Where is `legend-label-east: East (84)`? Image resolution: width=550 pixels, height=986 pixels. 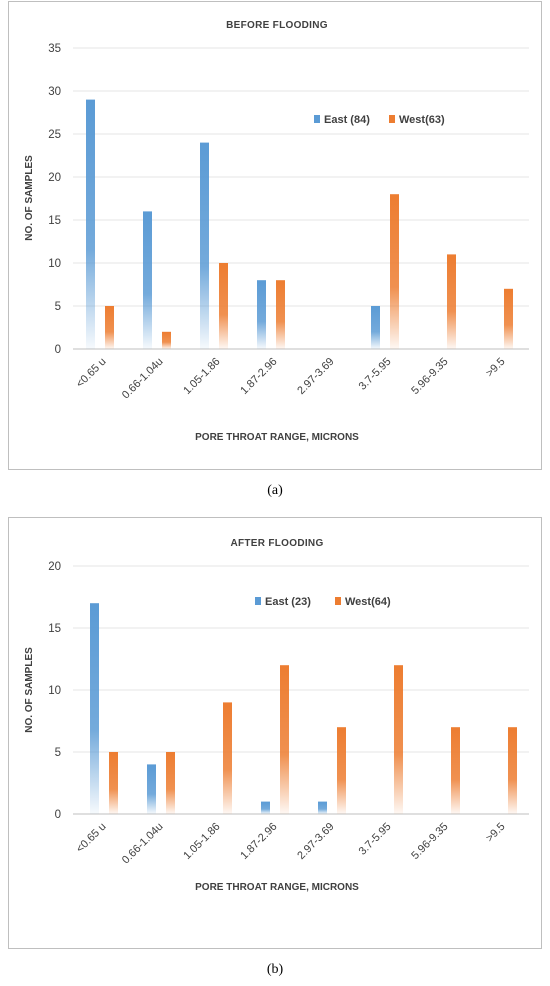 legend-label-east: East (84) is located at coordinates (347, 120).